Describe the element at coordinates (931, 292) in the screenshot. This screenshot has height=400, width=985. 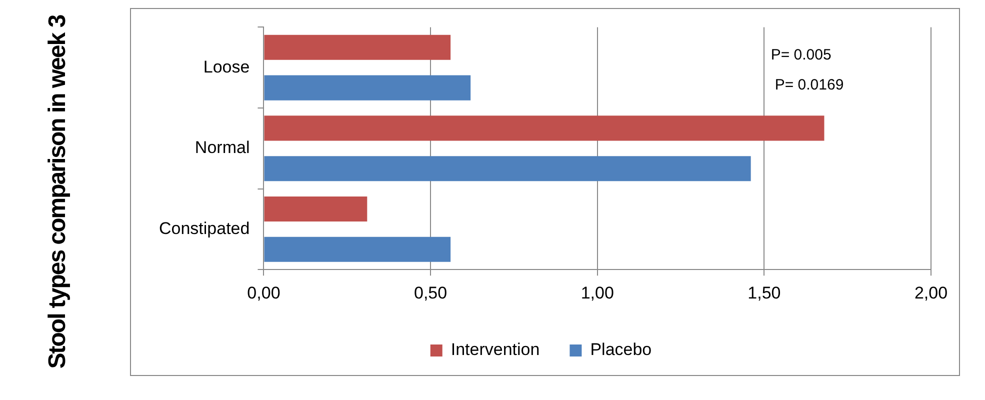
I see `x-tick-label: 2,00` at that location.